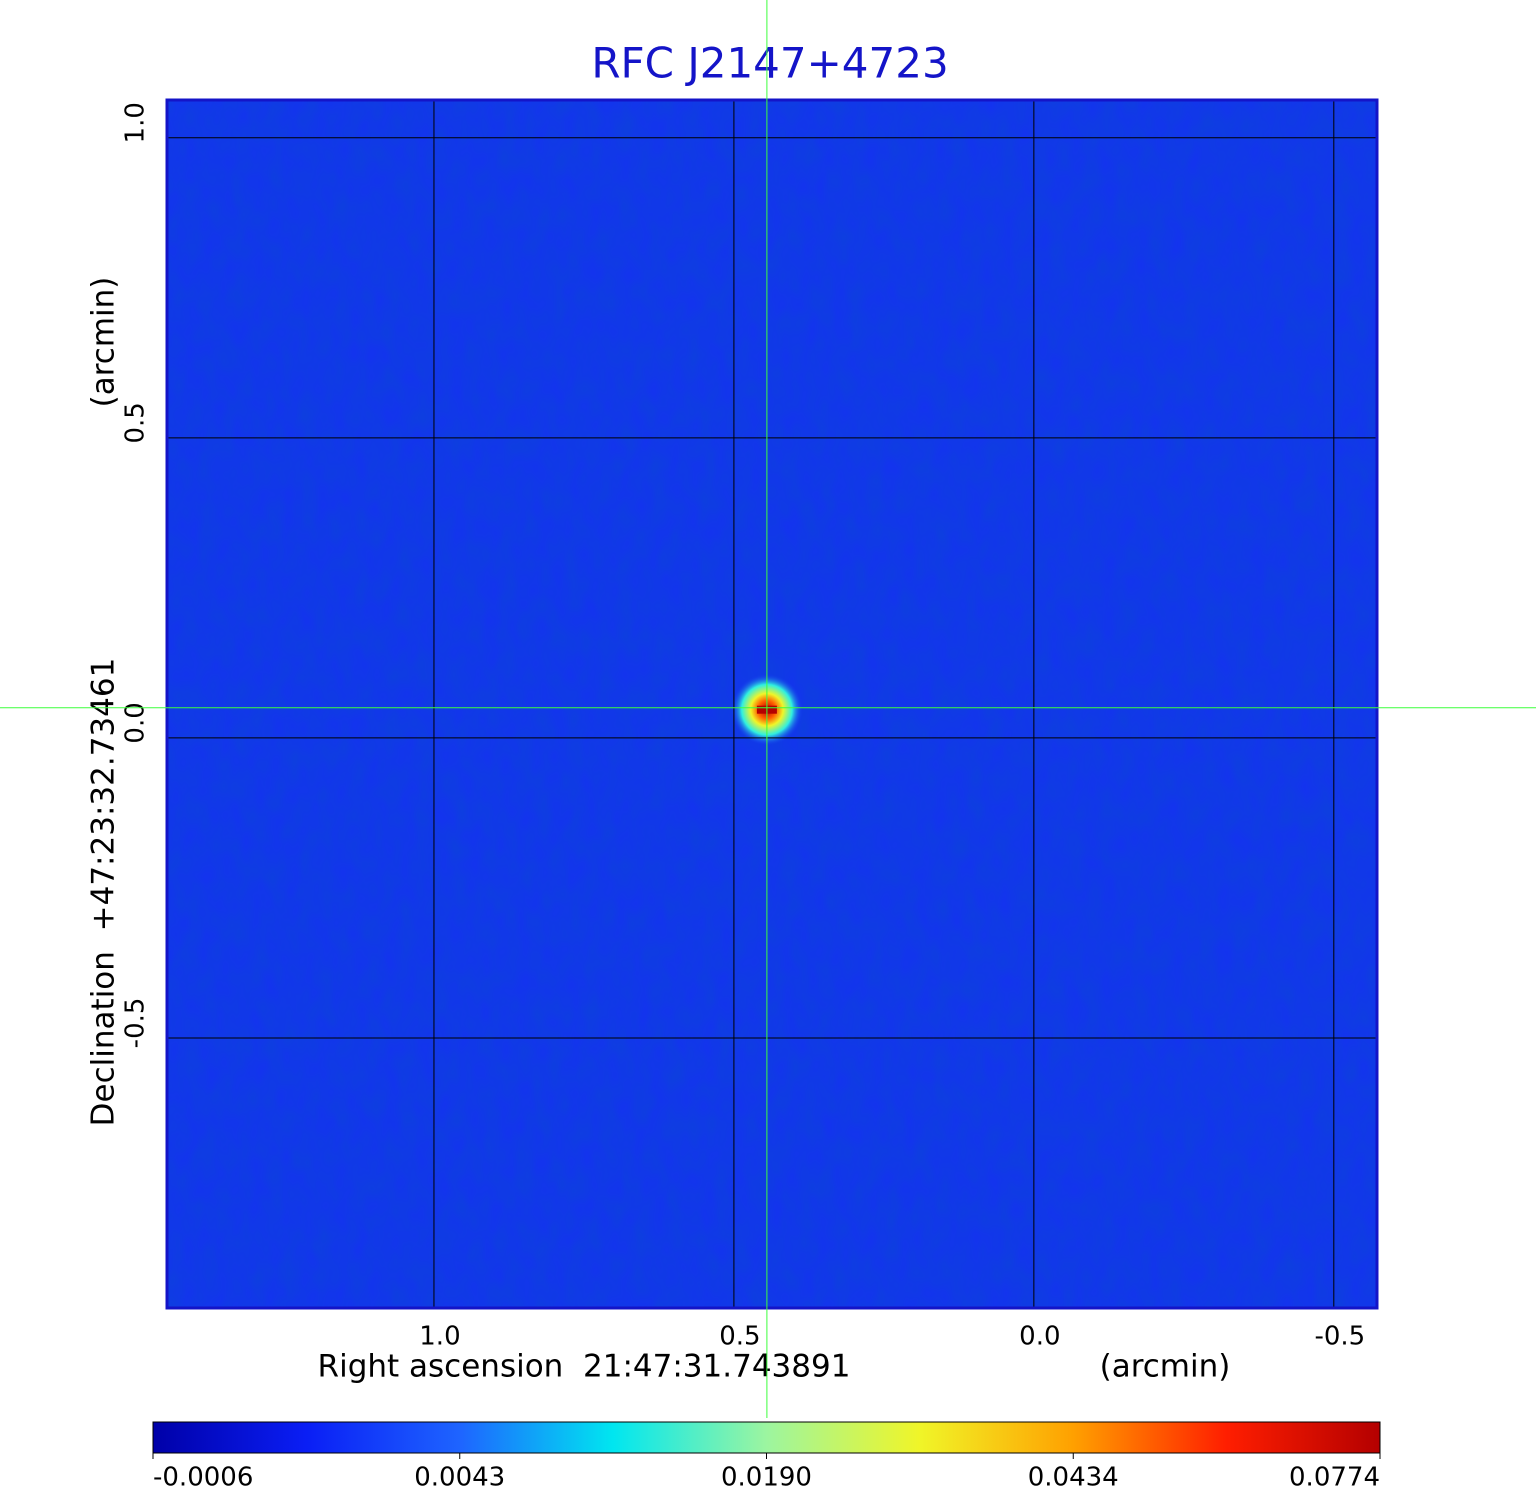 This screenshot has width=1536, height=1511. Describe the element at coordinates (1334, 1478) in the screenshot. I see `colorbar-tick-label: 0.0774` at that location.